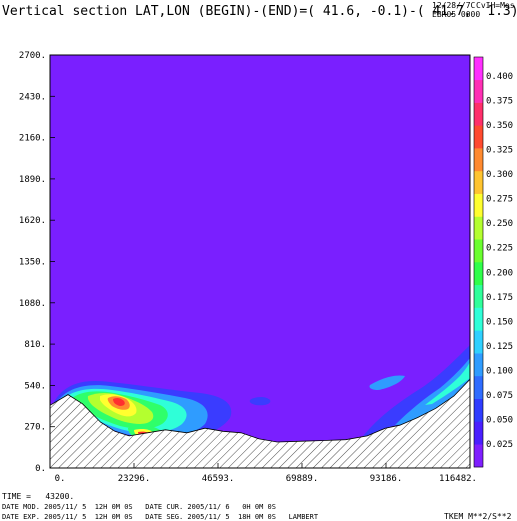 This screenshot has width=517, height=521. Describe the element at coordinates (499, 420) in the screenshot. I see `colorbar-label: 0.050` at that location.